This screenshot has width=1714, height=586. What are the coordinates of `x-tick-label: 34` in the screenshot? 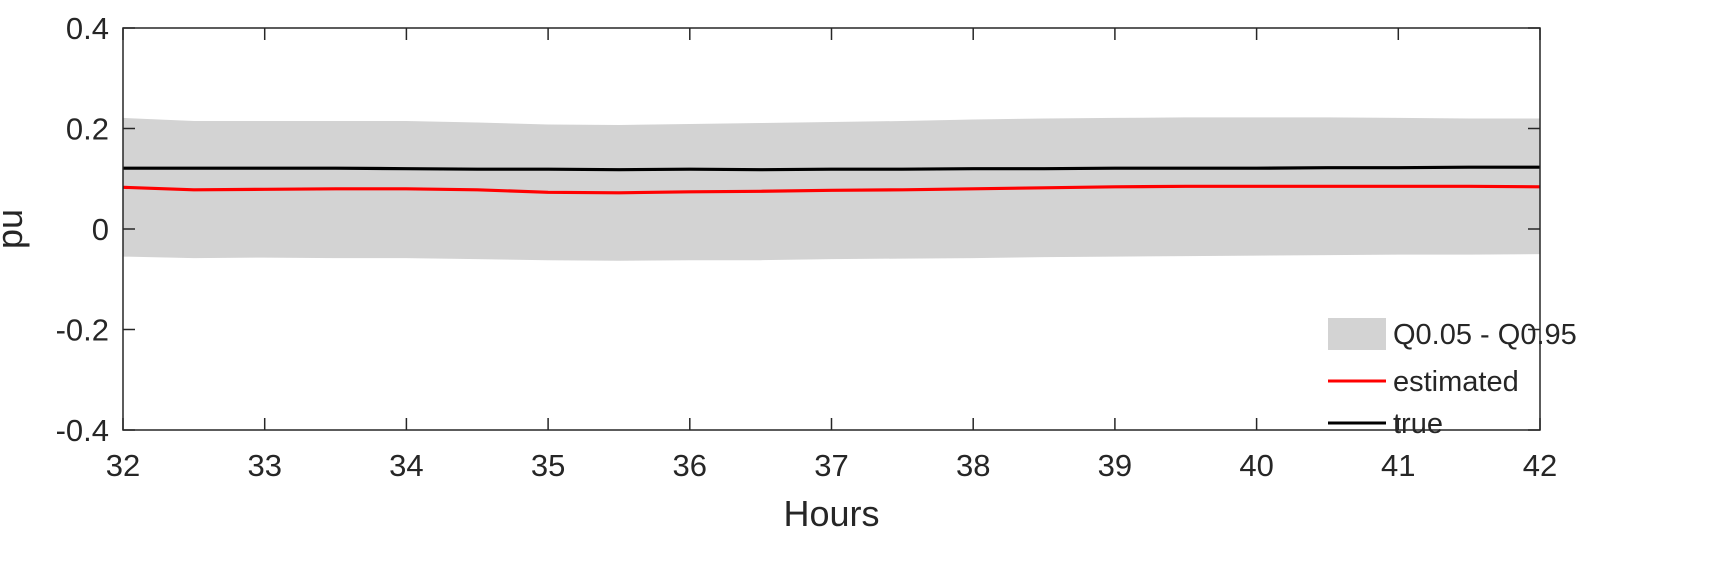 It's located at (406, 465).